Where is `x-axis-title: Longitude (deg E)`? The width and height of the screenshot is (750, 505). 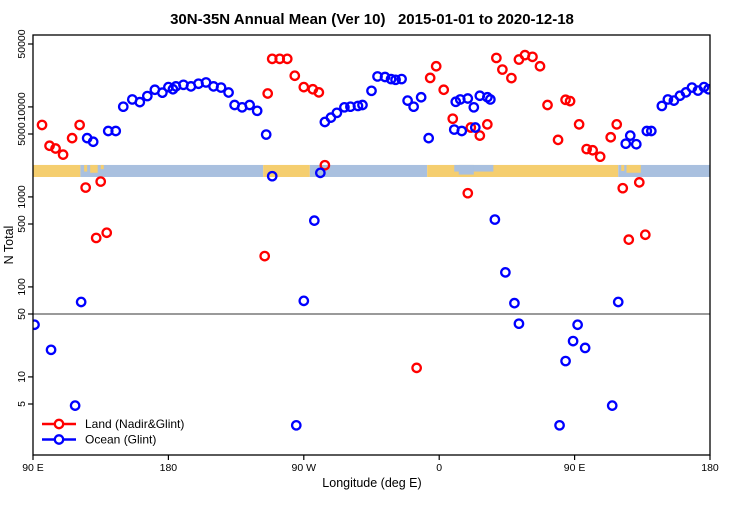
x-axis-title: Longitude (deg E) is located at coordinates (371, 483).